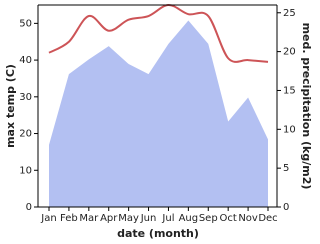 This screenshot has width=320, height=244. Describe the element at coordinates (306, 106) in the screenshot. I see `y2-axis-label: med. precipitation (kg/m2)` at that location.